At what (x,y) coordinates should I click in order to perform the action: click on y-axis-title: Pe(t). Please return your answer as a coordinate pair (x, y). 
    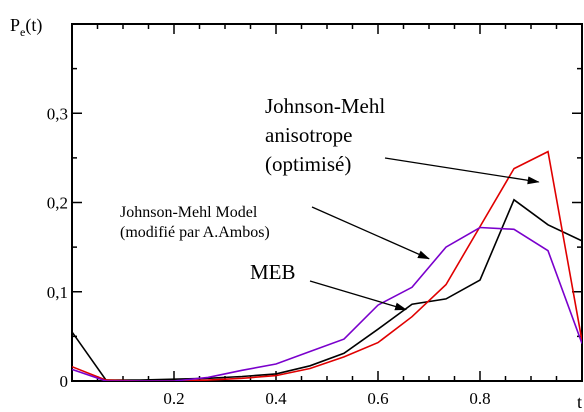
    Looking at the image, I should click on (26, 27).